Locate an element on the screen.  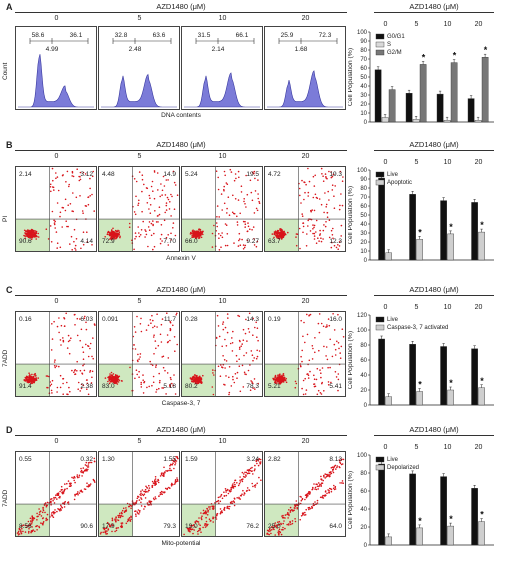
quadrant-value: 5.24 is located at coordinates (191, 174).